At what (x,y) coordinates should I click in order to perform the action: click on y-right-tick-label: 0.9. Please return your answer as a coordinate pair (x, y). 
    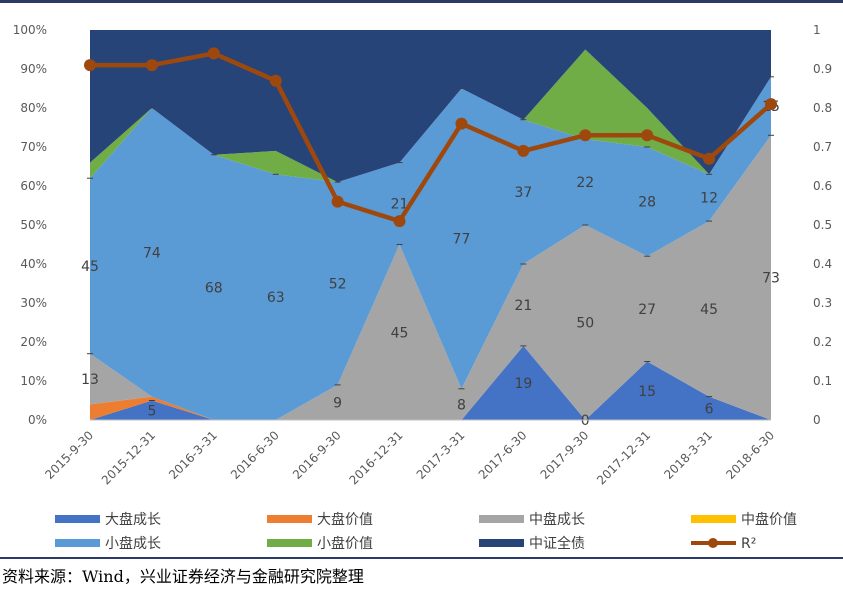
    Looking at the image, I should click on (822, 69).